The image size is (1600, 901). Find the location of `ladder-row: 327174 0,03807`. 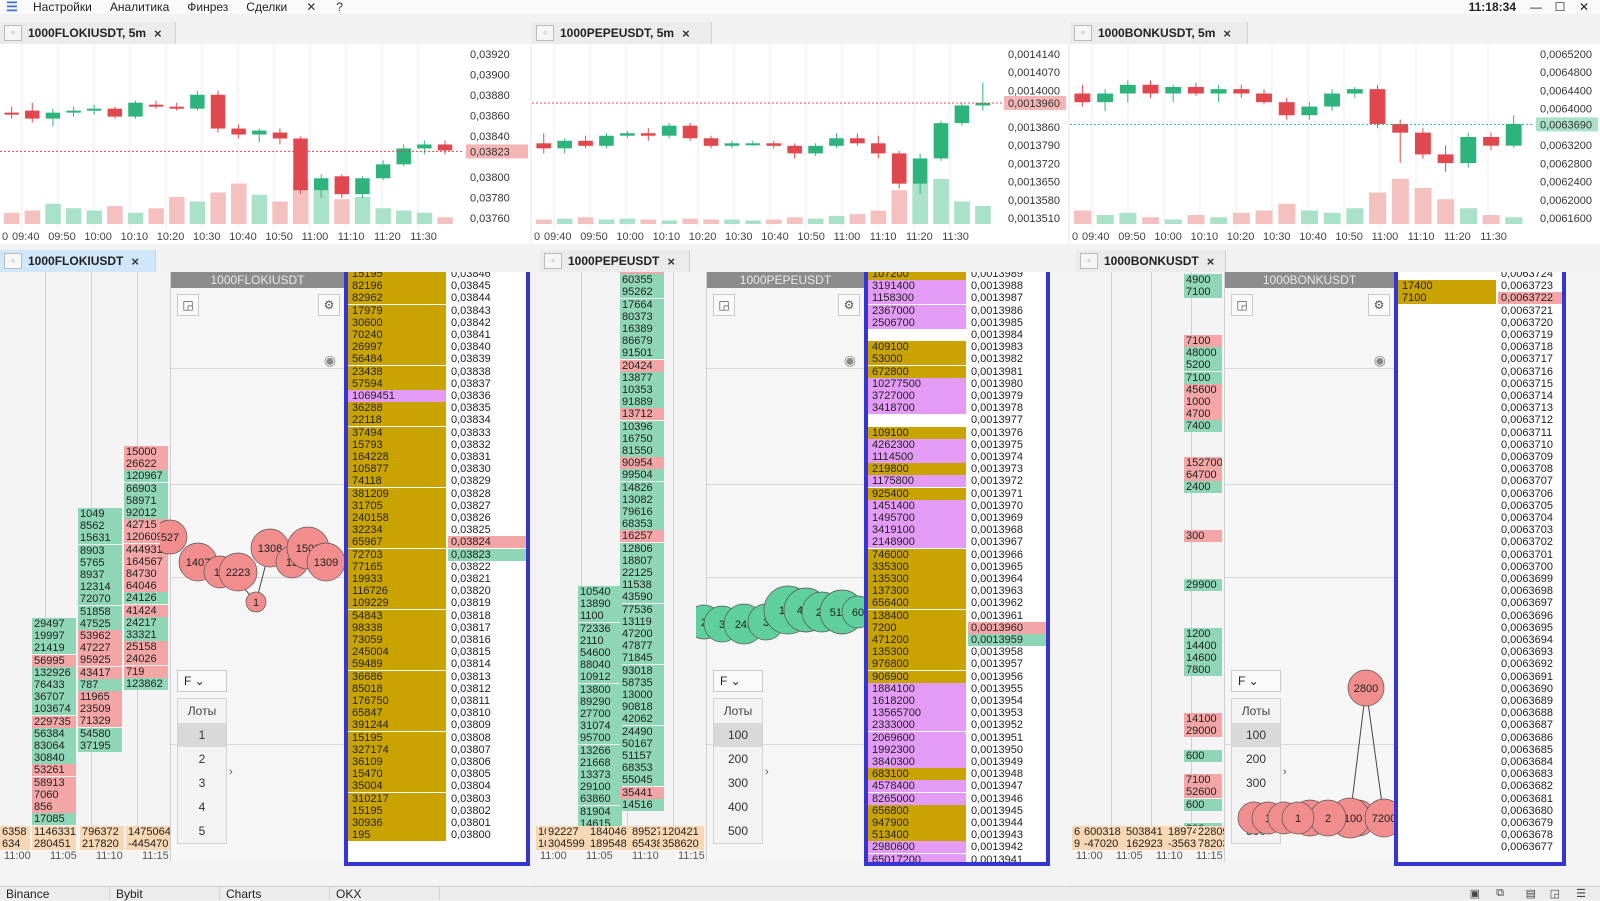

ladder-row: 327174 0,03807 is located at coordinates (437, 749).